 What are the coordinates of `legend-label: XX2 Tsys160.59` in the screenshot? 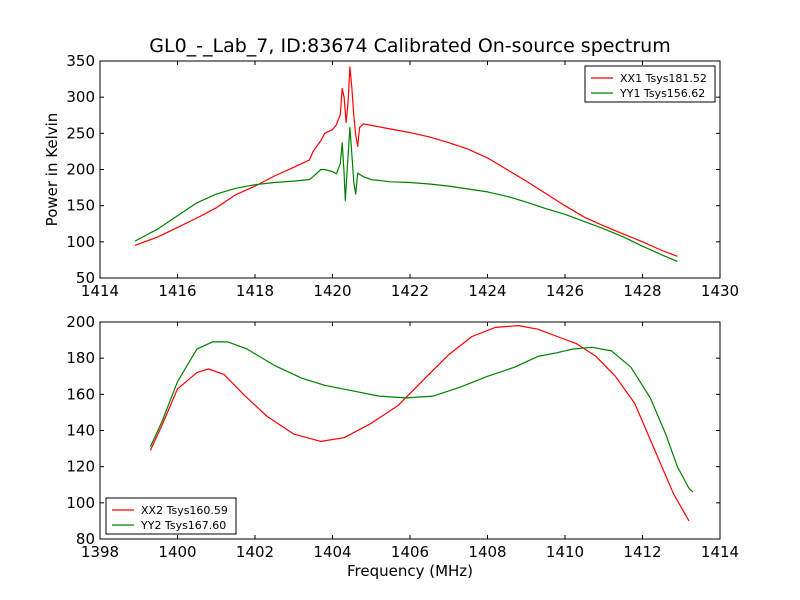 It's located at (184, 510).